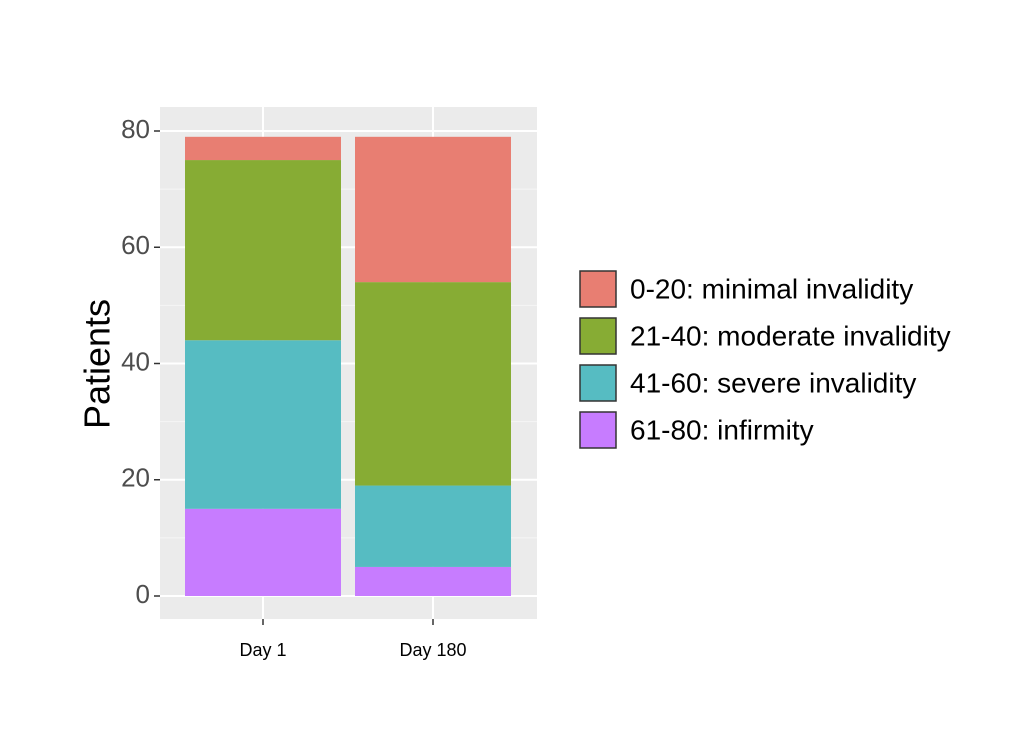 The width and height of the screenshot is (1024, 737). What do you see at coordinates (790, 335) in the screenshot?
I see `legend-label: 21-40: moderate invalidity` at bounding box center [790, 335].